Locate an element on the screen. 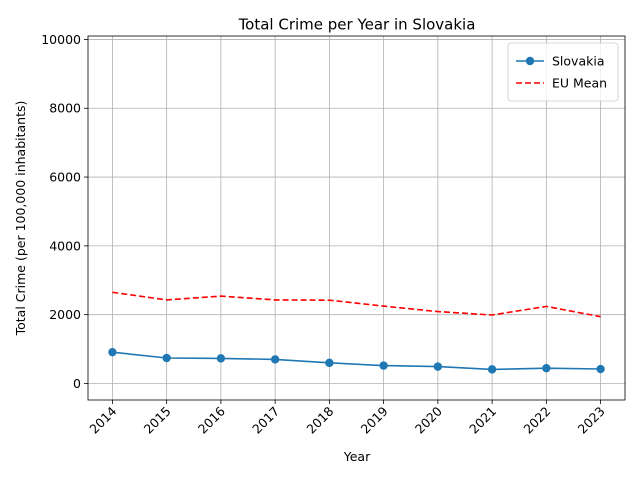  y-axis: 0 2000 4000 6000 8000 10000 is located at coordinates (64, 211).